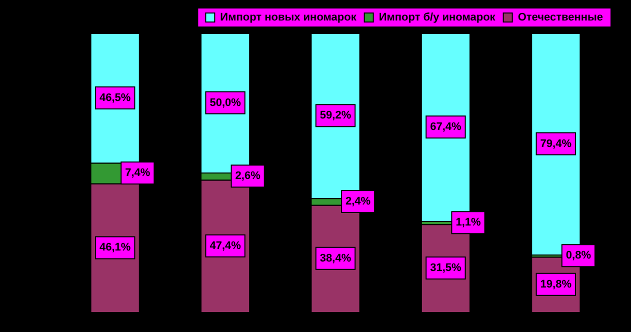 The height and width of the screenshot is (332, 631). What do you see at coordinates (336, 116) in the screenshot?
I see `data-label: 59,2%` at bounding box center [336, 116].